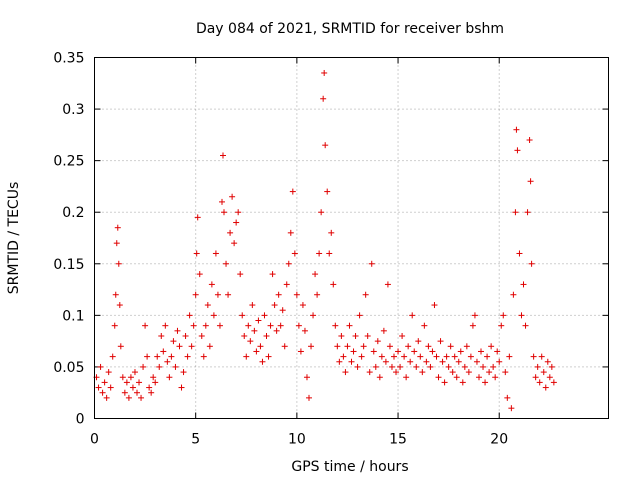 The image size is (640, 480). I want to click on y-axis-label: SRMTID / TECUs, so click(14, 238).